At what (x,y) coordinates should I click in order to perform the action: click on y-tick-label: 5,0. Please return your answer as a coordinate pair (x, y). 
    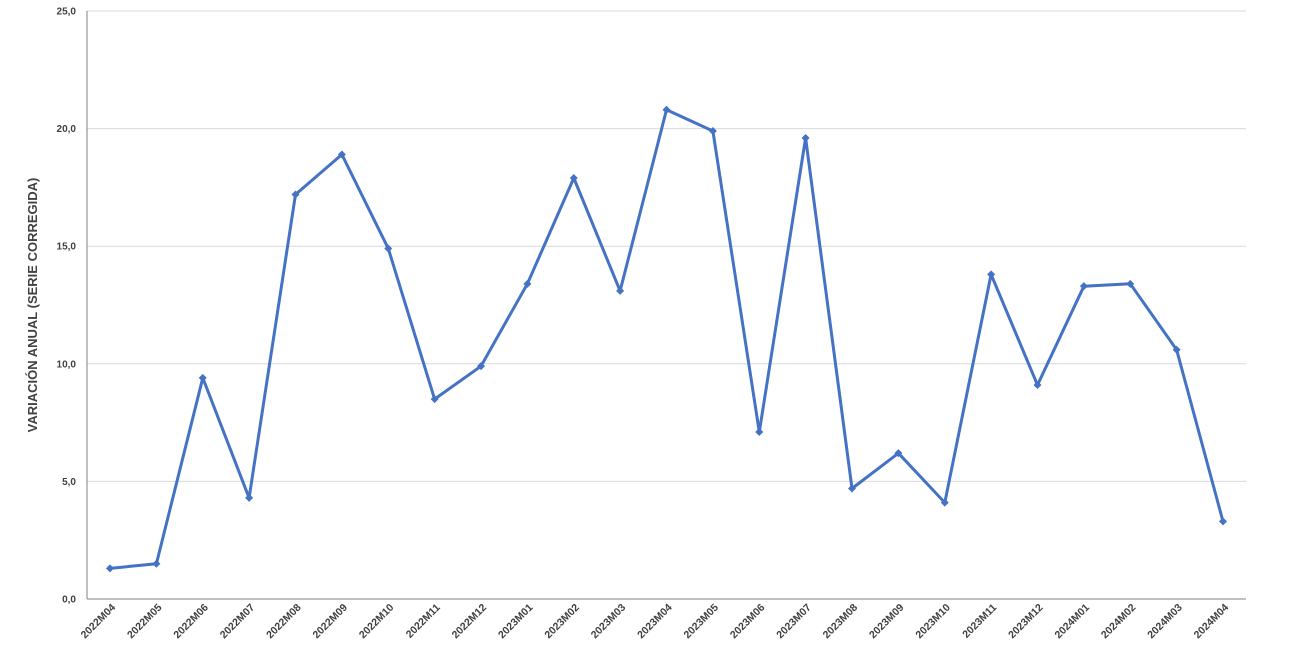
    Looking at the image, I should click on (69, 482).